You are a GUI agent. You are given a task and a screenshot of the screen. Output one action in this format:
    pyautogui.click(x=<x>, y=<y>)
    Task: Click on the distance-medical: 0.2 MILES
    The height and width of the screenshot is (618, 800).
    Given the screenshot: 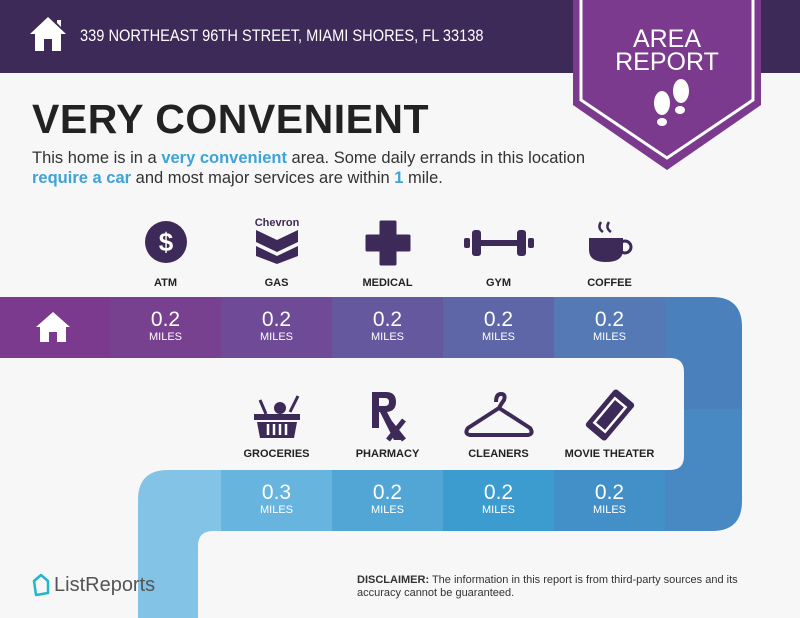 What is the action you would take?
    pyautogui.click(x=387, y=327)
    